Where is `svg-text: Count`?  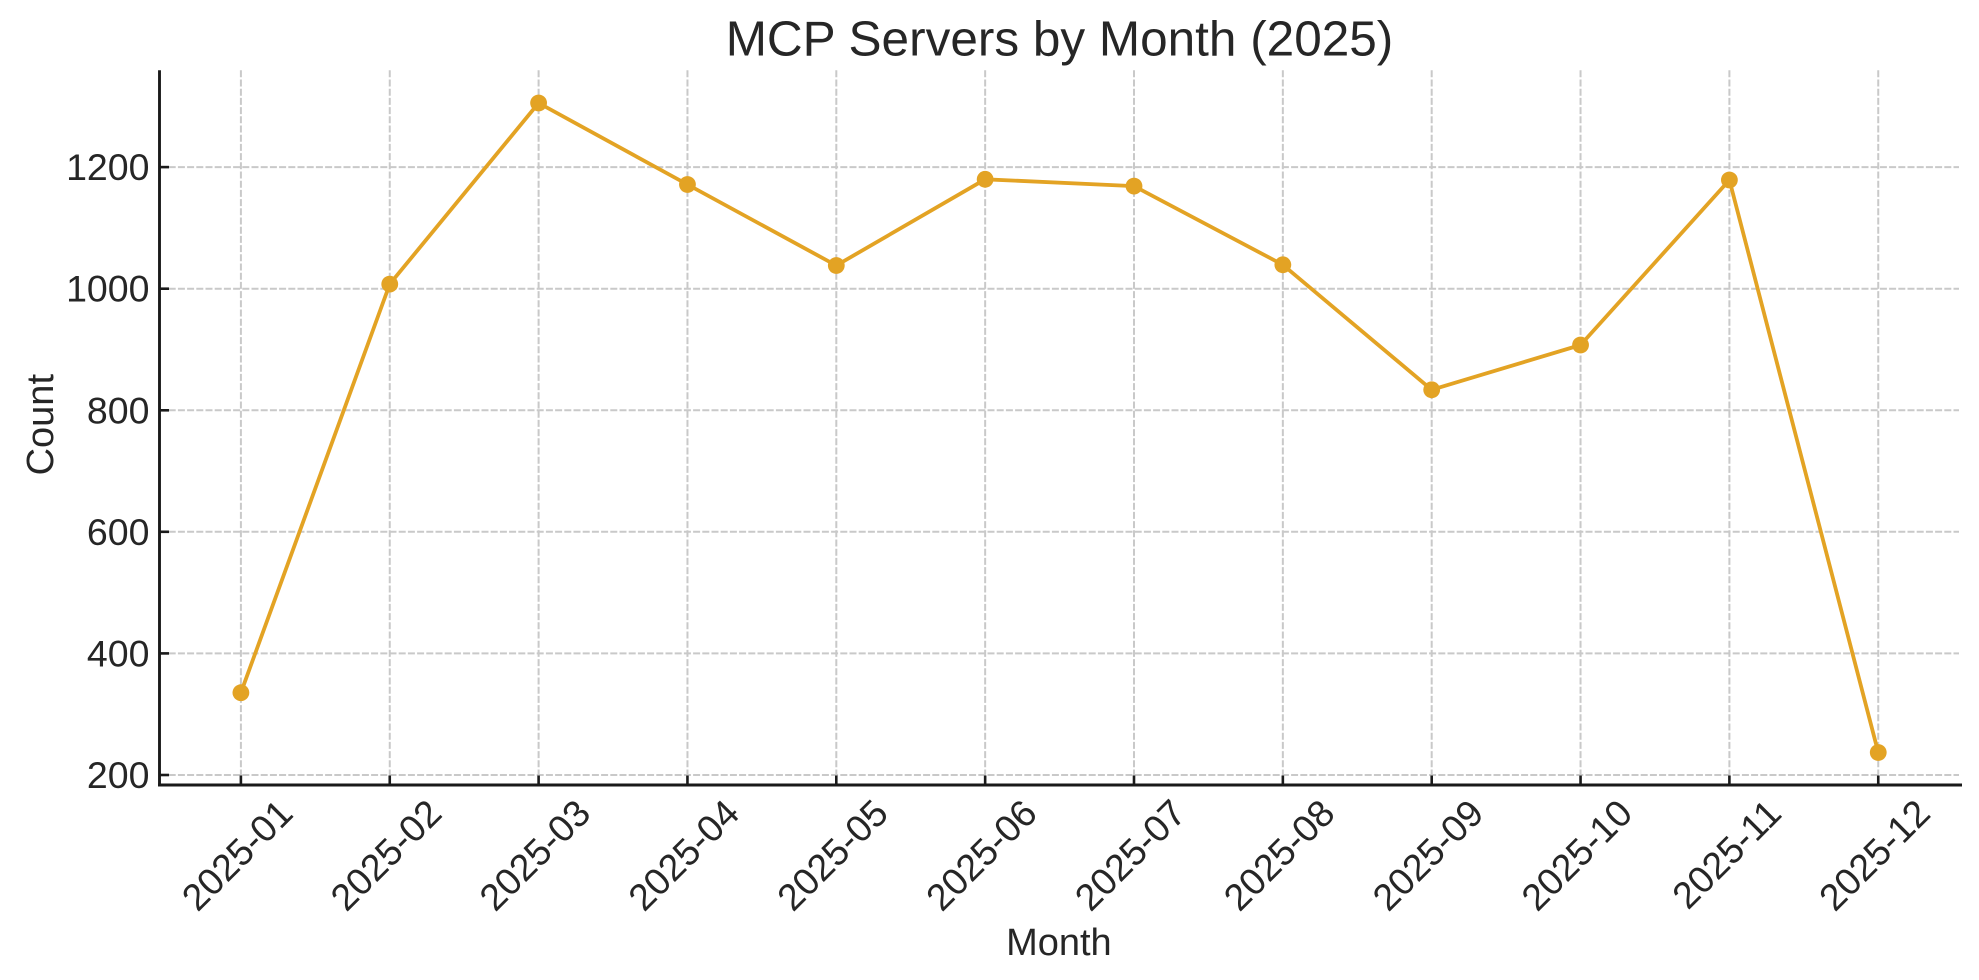 svg-text: Count is located at coordinates (41, 425).